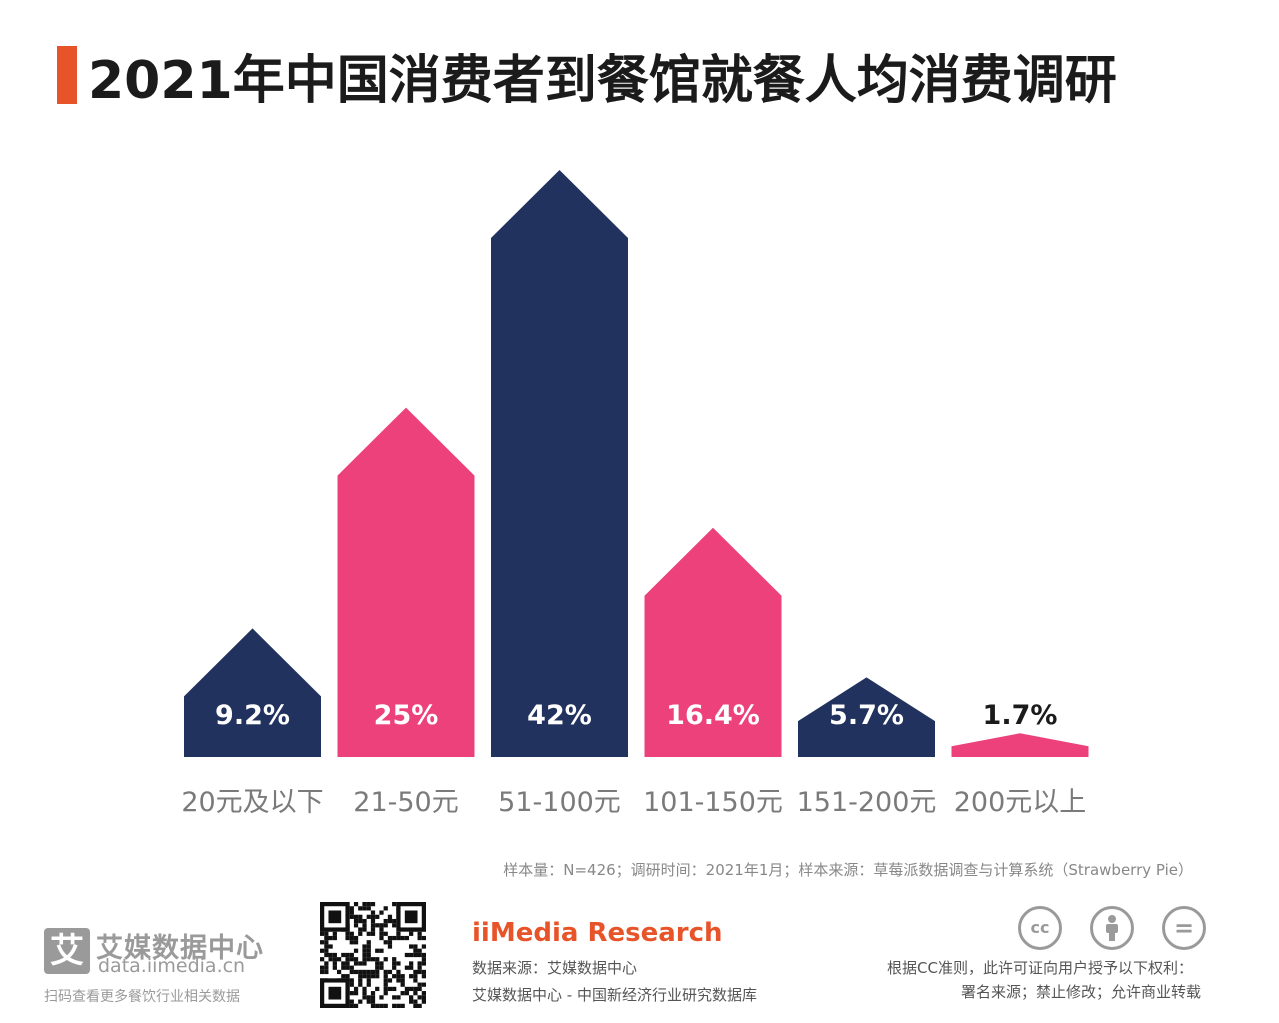 The image size is (1279, 1023). What do you see at coordinates (142, 997) in the screenshot?
I see `logo-tagline: 扫码查看更多餐饮行业相关数据` at bounding box center [142, 997].